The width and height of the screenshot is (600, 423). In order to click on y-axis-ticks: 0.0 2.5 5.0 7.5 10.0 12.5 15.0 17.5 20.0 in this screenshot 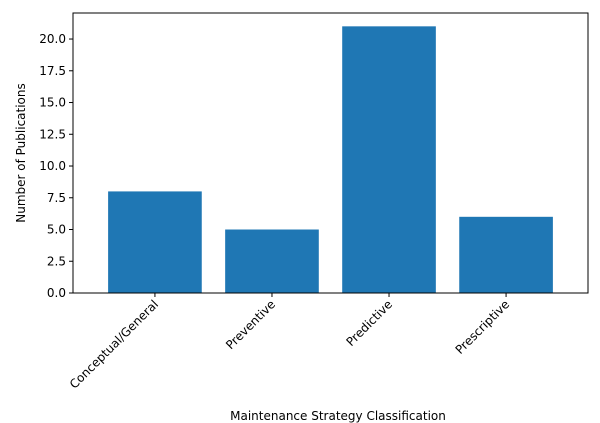, I will do `click(56, 166)`.